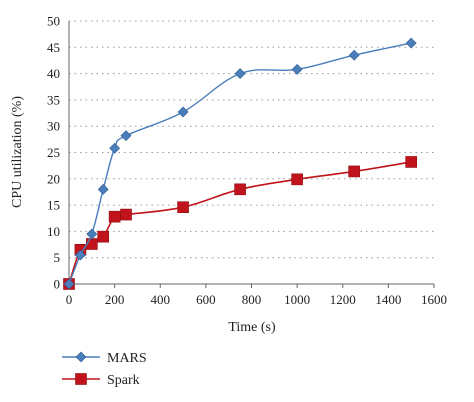 This screenshot has height=402, width=474. What do you see at coordinates (123, 380) in the screenshot?
I see `legend-label: Spark` at bounding box center [123, 380].